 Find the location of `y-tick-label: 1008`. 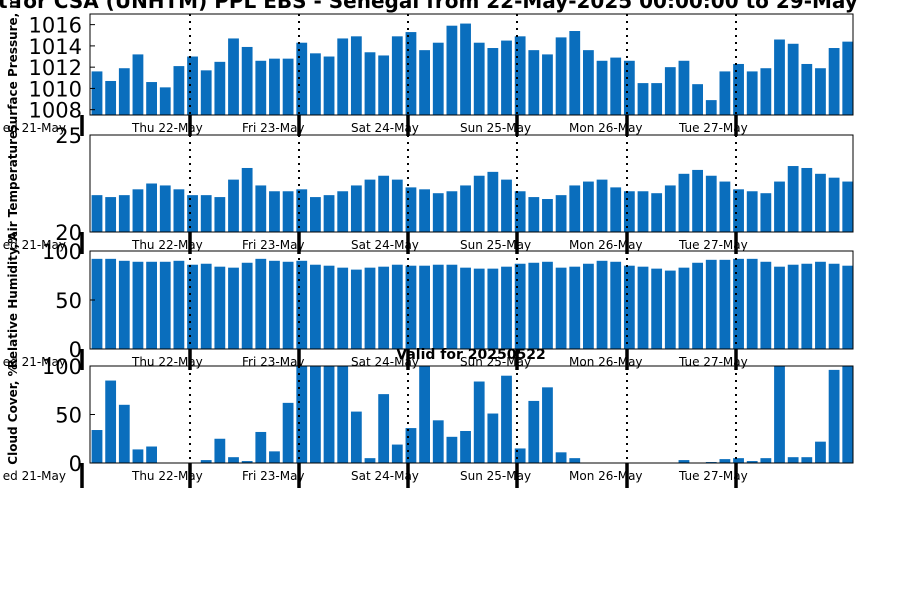

y-tick-label: 1008 is located at coordinates (55, 111).